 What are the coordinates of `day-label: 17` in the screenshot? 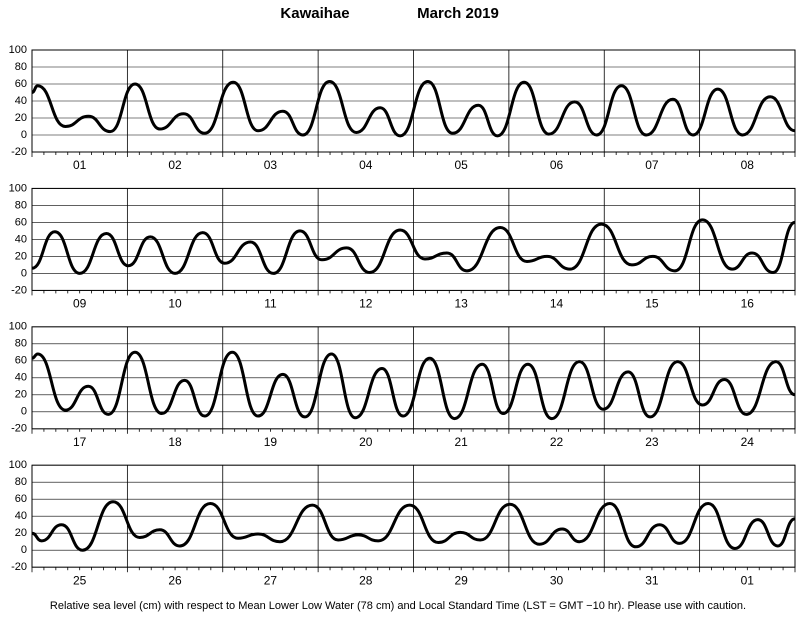 It's located at (80, 442).